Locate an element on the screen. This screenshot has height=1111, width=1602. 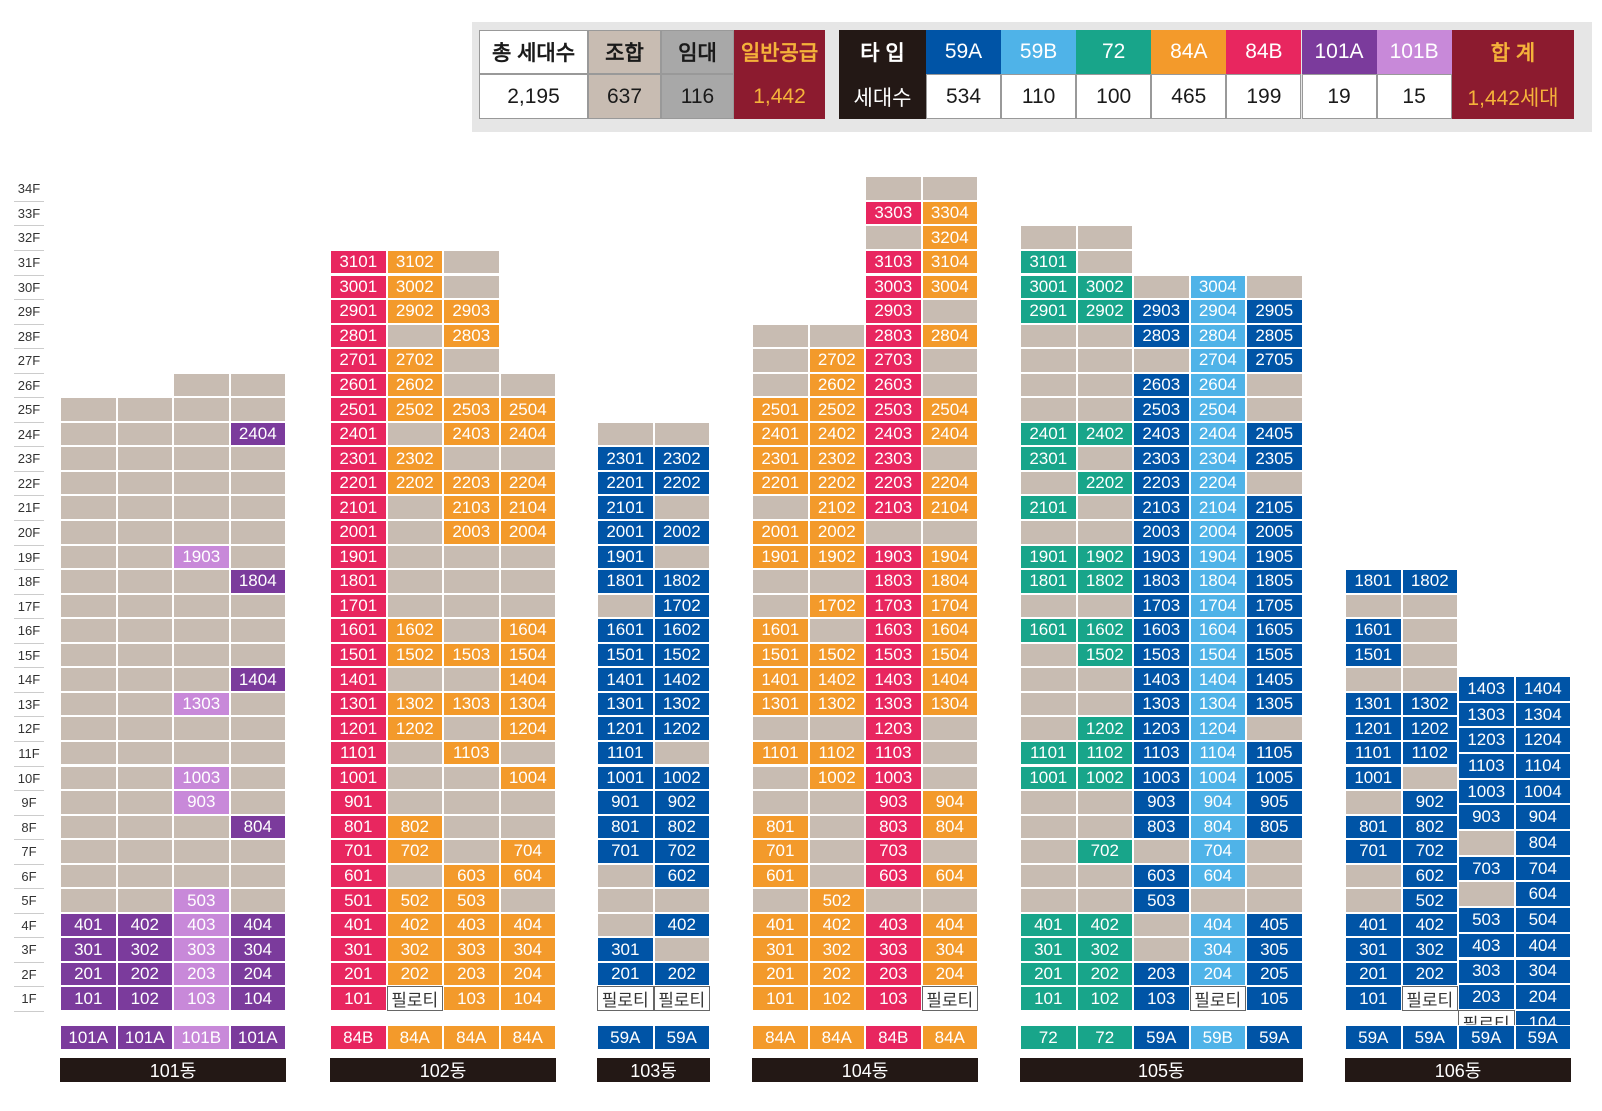
unit-cell: 1604 is located at coordinates (527, 630).